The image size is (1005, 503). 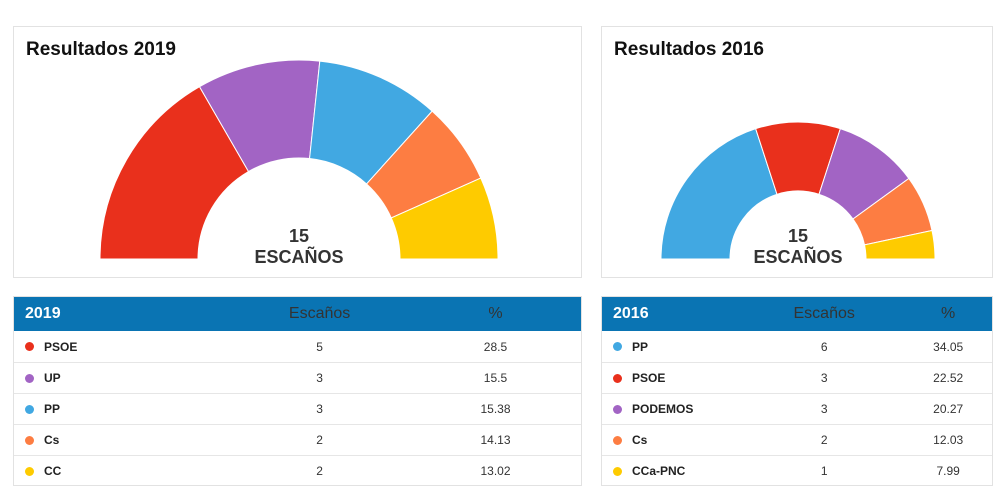 I want to click on percent-cell: 15.5, so click(x=495, y=378).